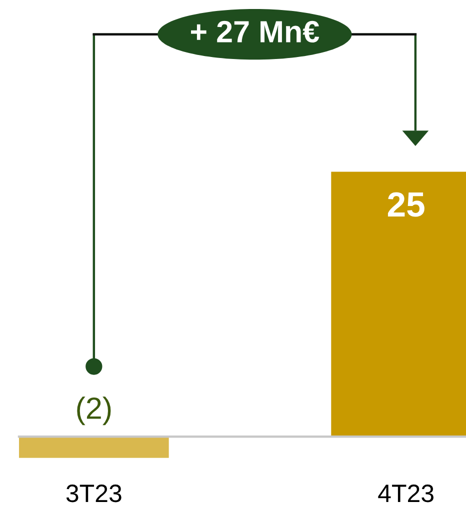 This screenshot has height=507, width=466. What do you see at coordinates (406, 493) in the screenshot?
I see `x-tick-label: 4T23` at bounding box center [406, 493].